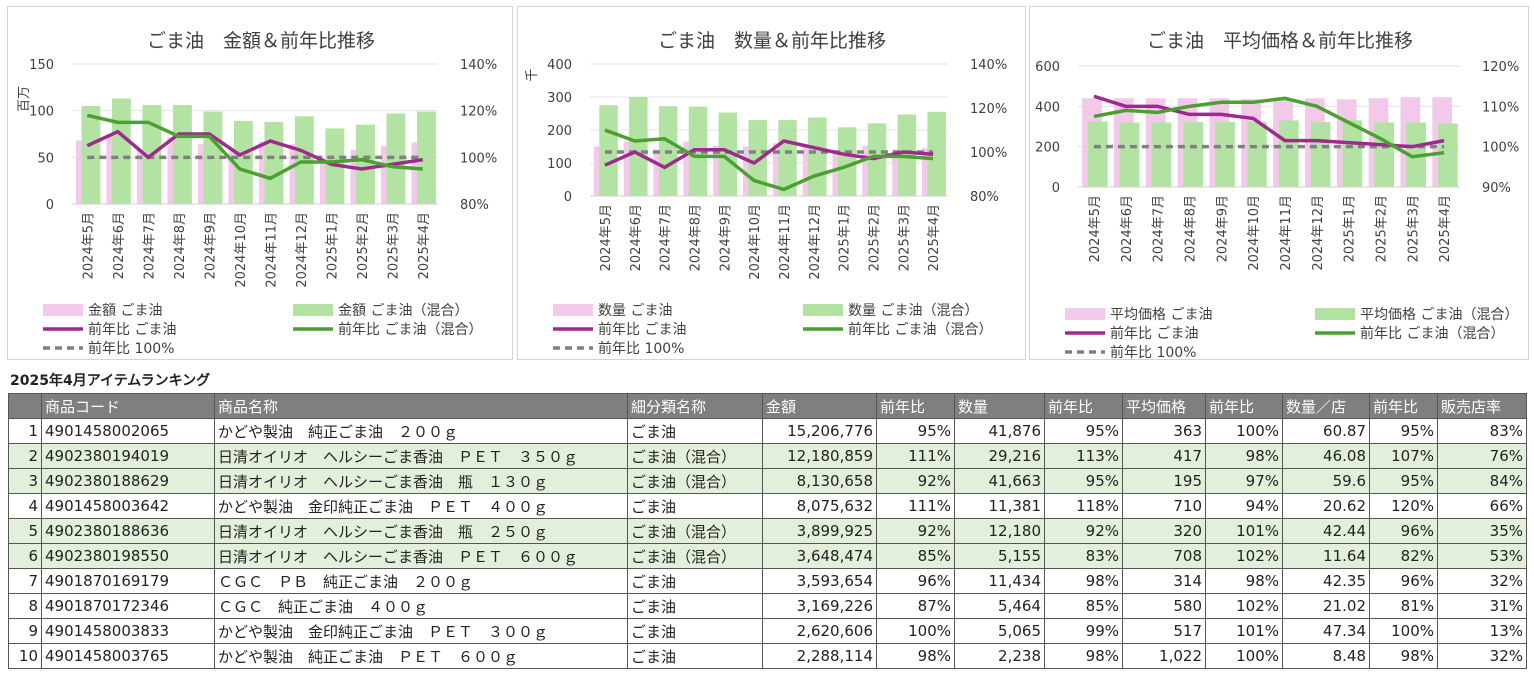  What do you see at coordinates (1326, 406) in the screenshot?
I see `header-per-store: 数量／店` at bounding box center [1326, 406].